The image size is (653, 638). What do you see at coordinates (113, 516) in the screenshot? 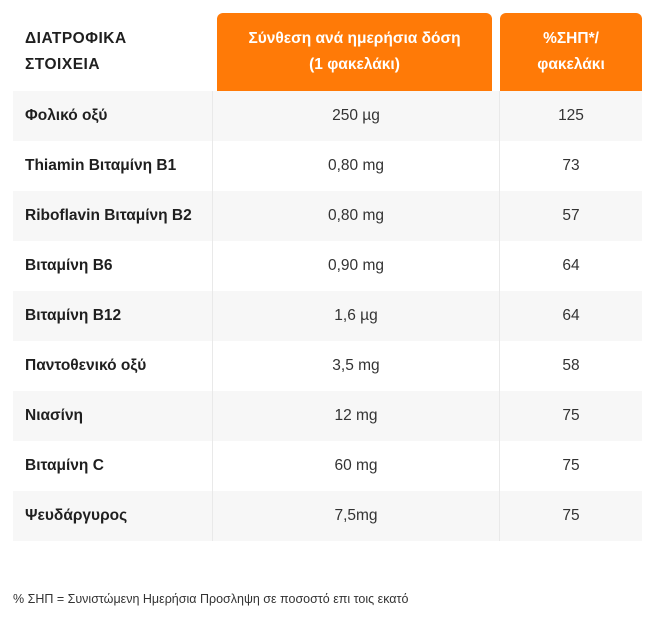
I see `nutrient-name: Ψευδάργυρος` at bounding box center [113, 516].